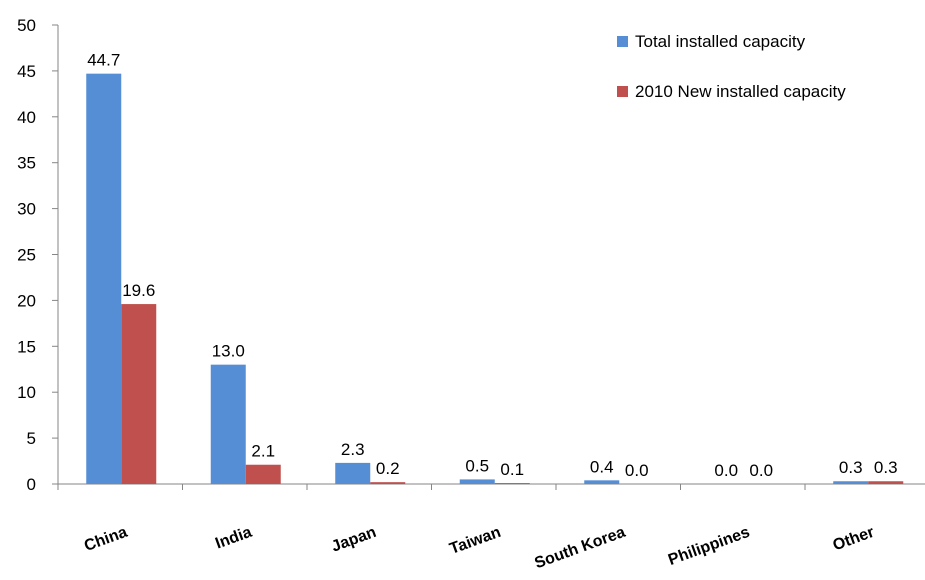 The width and height of the screenshot is (925, 580). I want to click on category-label: Other, so click(854, 539).